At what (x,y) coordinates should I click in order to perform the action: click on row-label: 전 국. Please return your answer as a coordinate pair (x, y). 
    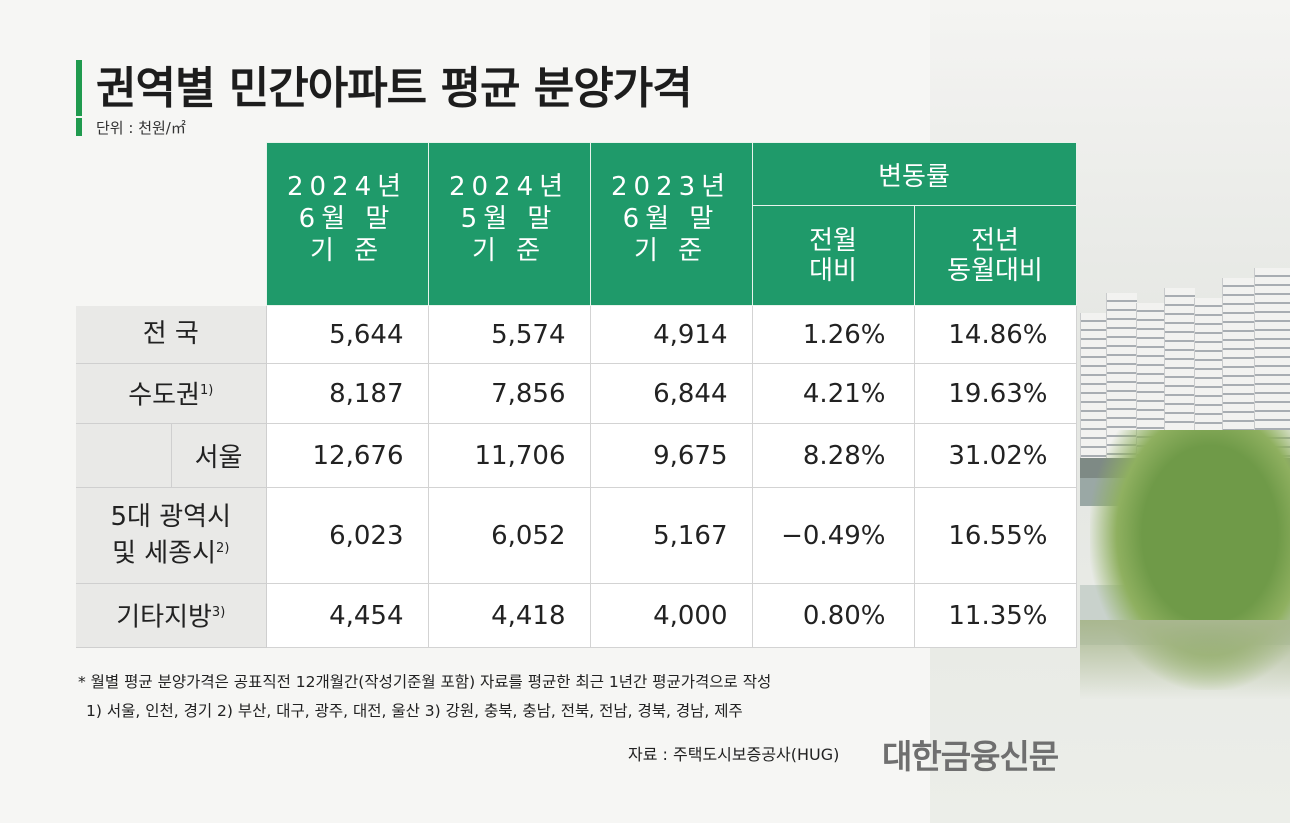
    Looking at the image, I should click on (171, 334).